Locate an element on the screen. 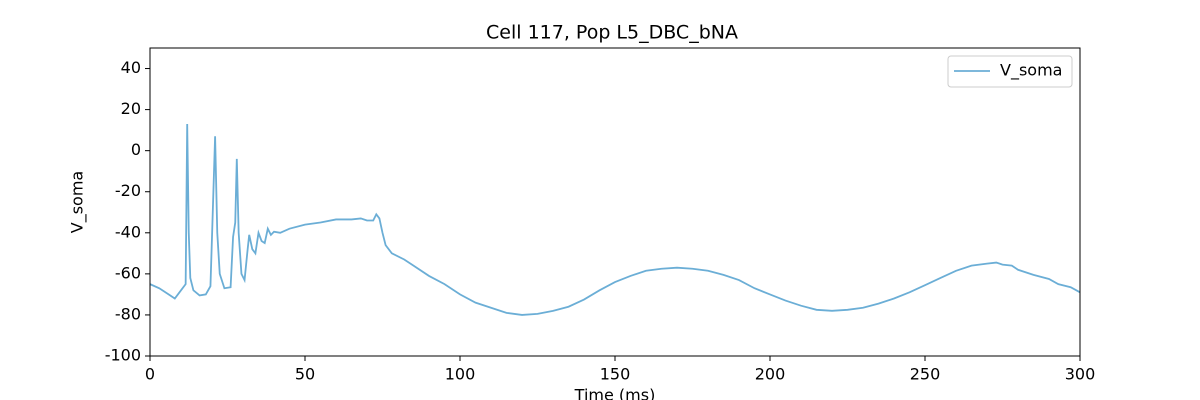  x-tick-label: 50 is located at coordinates (305, 374).